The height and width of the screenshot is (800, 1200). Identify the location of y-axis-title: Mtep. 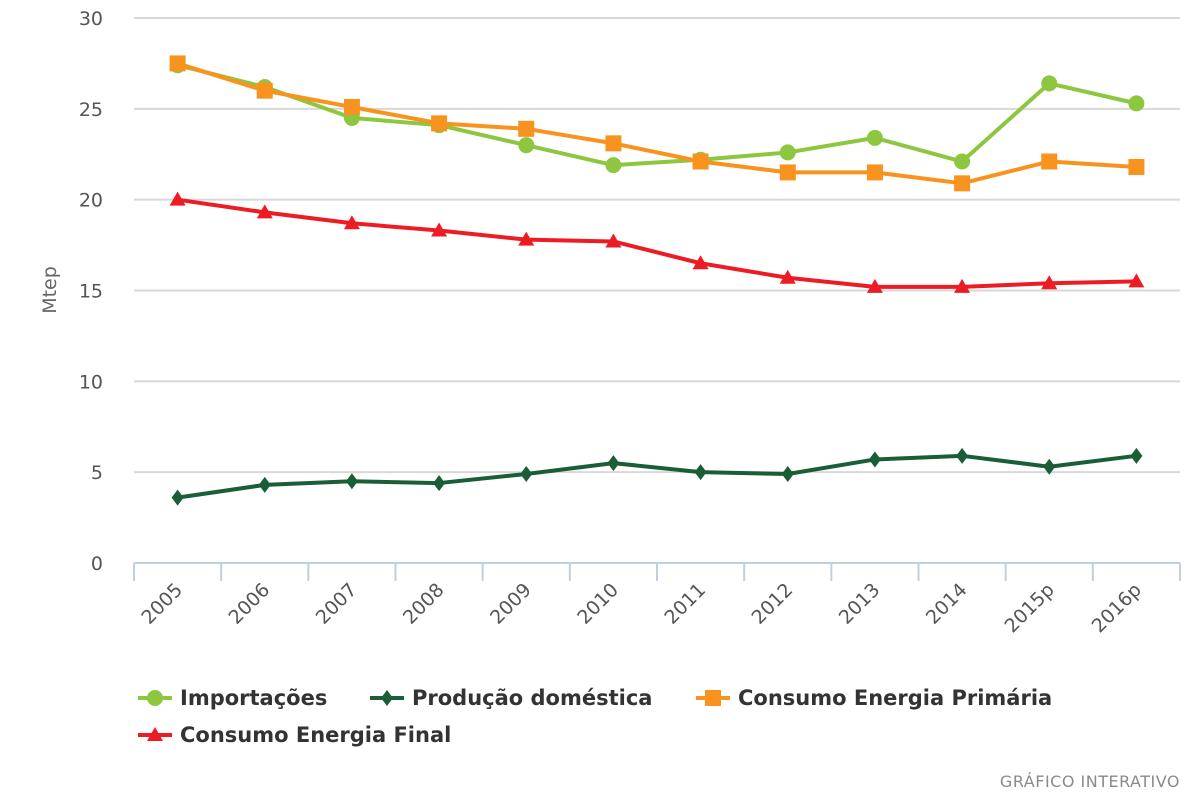
(50, 290).